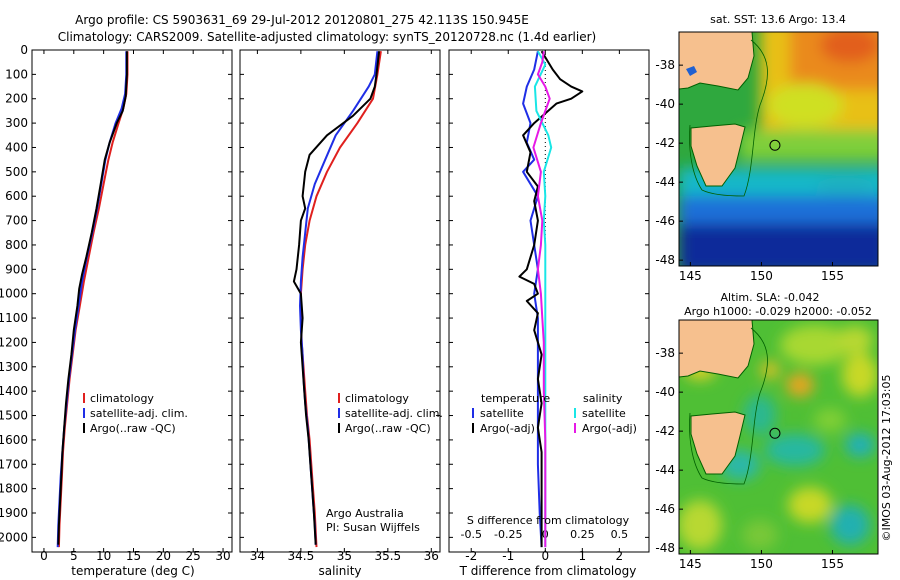  Describe the element at coordinates (103, 556) in the screenshot. I see `x-tick-label: 10` at that location.